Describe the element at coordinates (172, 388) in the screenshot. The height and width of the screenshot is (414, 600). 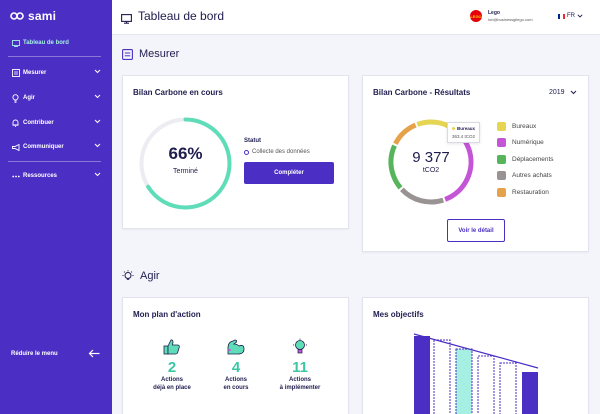
I see `action-sublabel: déjà en place` at that location.